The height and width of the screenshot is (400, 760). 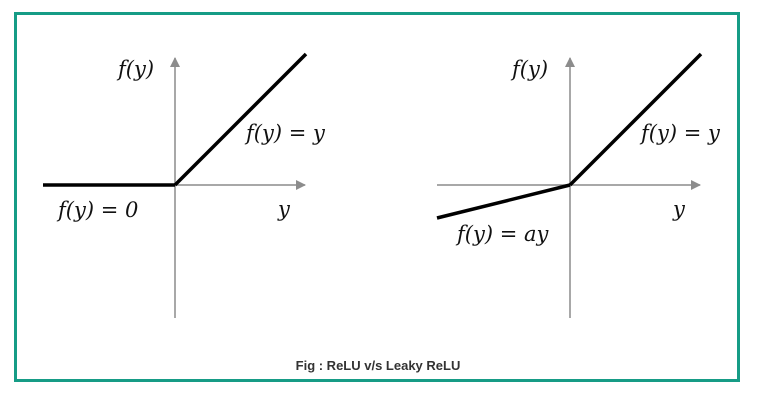 What do you see at coordinates (529, 69) in the screenshot?
I see `leaky-y-axis-label: f(y)` at bounding box center [529, 69].